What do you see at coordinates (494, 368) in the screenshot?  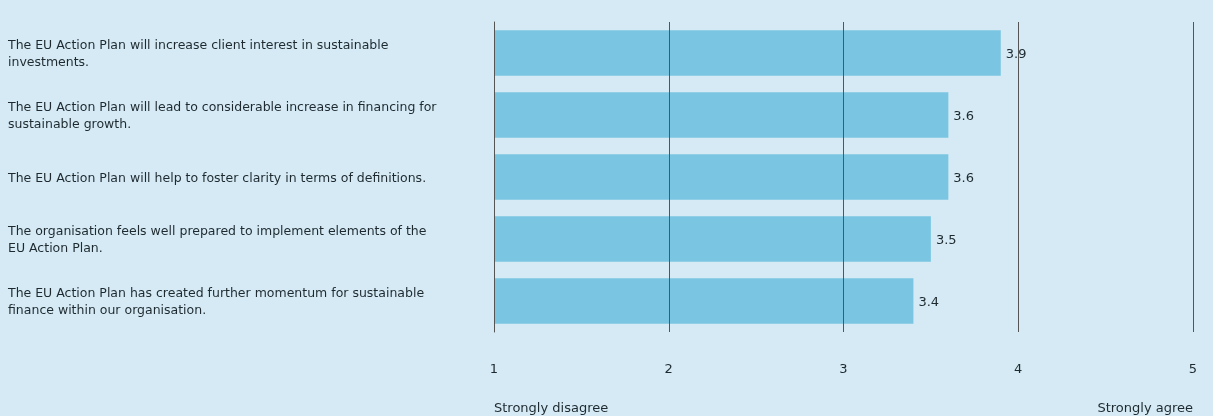 I see `x-tick-label: 1` at bounding box center [494, 368].